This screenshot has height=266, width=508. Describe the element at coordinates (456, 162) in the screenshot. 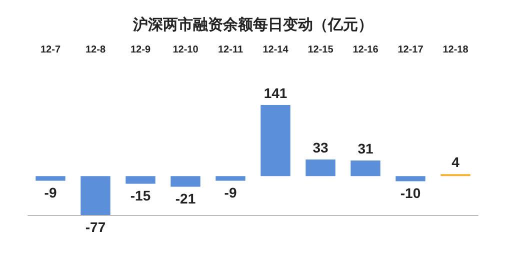

I see `data-label: 4` at that location.